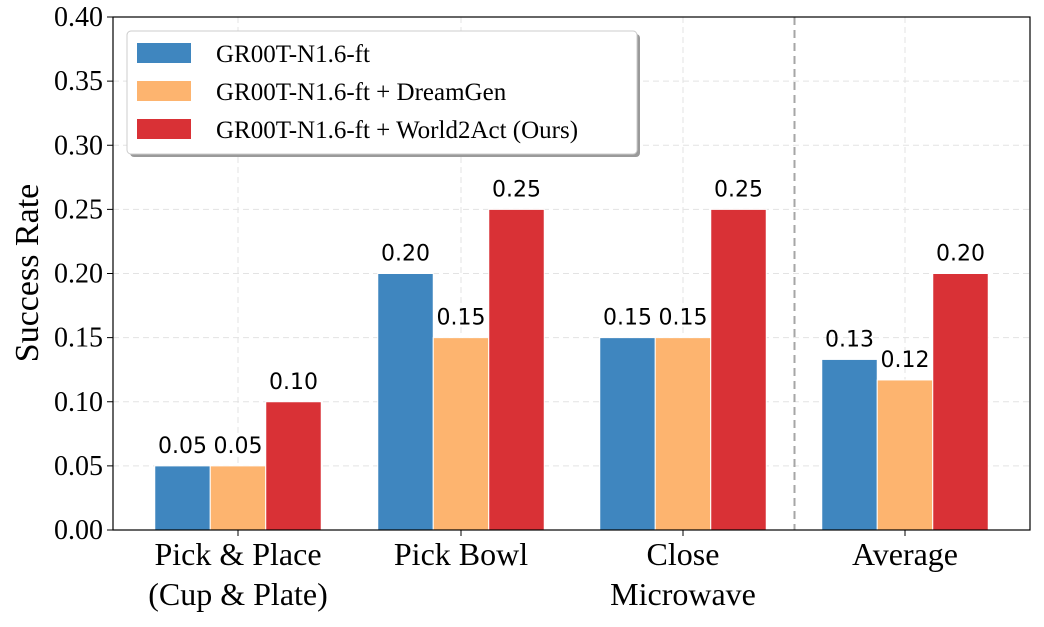  Describe the element at coordinates (78, 209) in the screenshot. I see `y-tick-label: 0.25` at that location.